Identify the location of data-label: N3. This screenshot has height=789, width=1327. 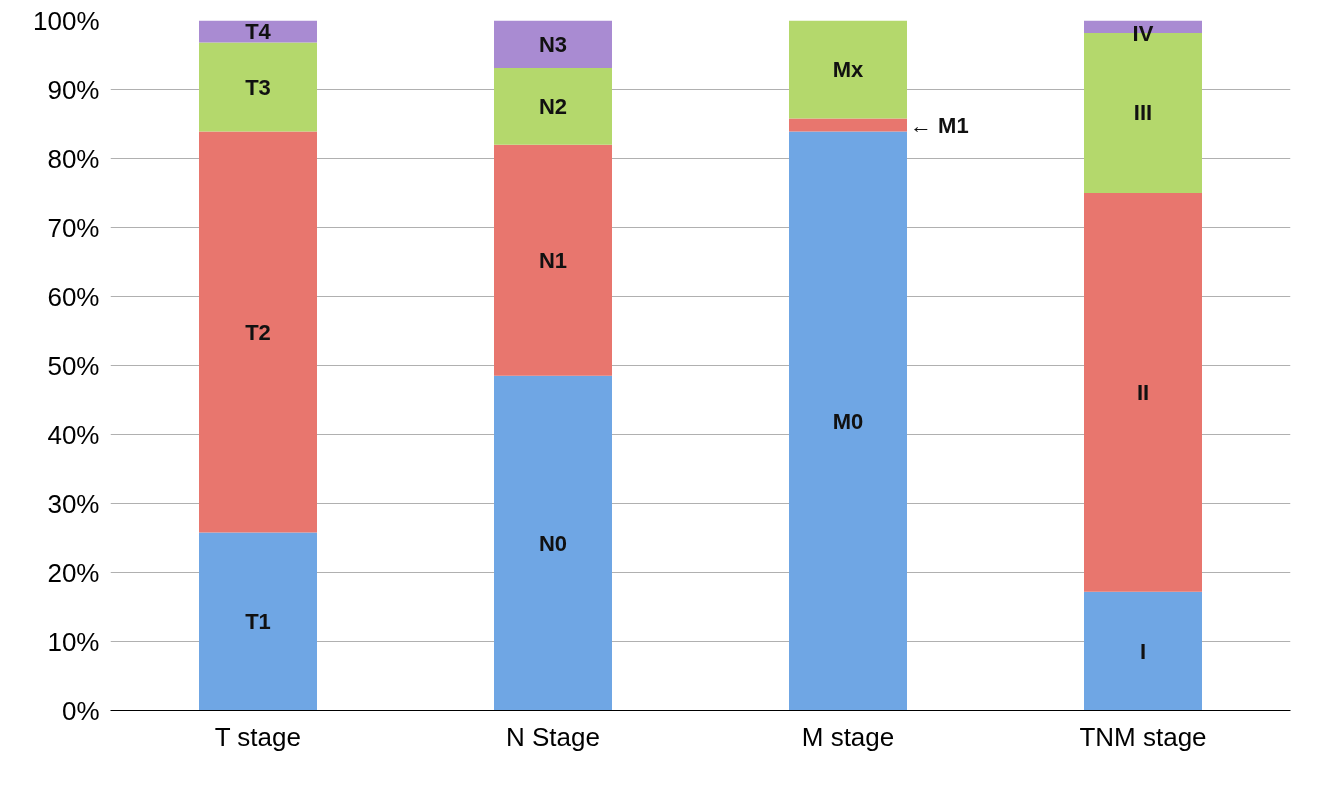
(553, 44).